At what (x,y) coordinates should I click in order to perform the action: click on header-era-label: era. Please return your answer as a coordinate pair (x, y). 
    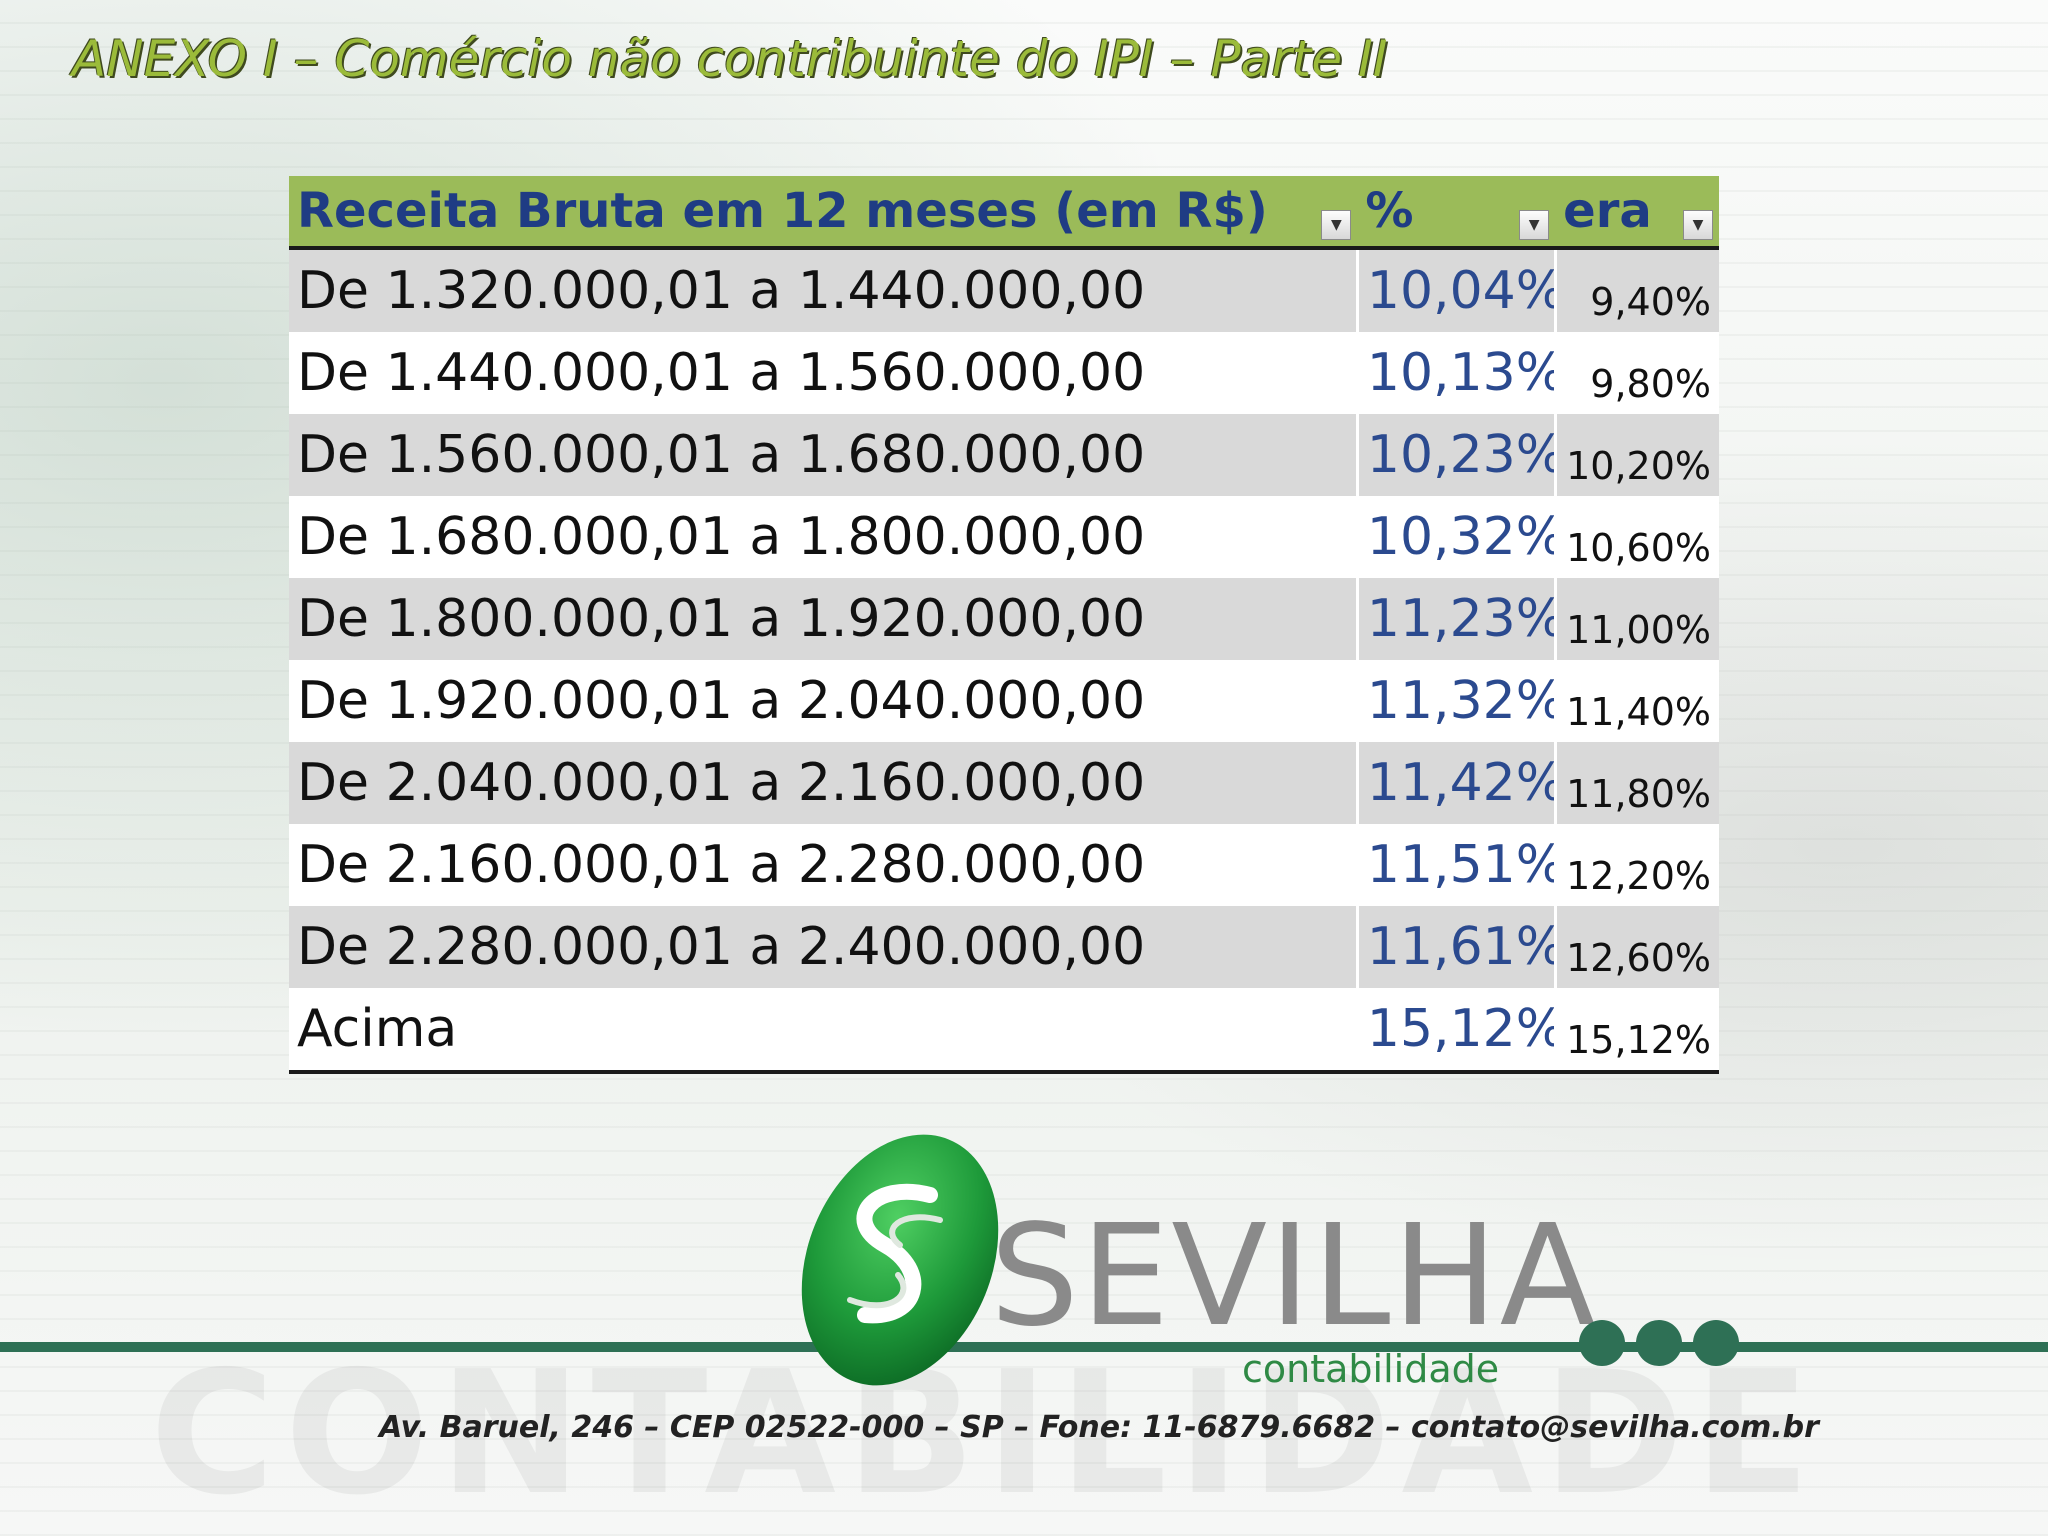
    Looking at the image, I should click on (1607, 211).